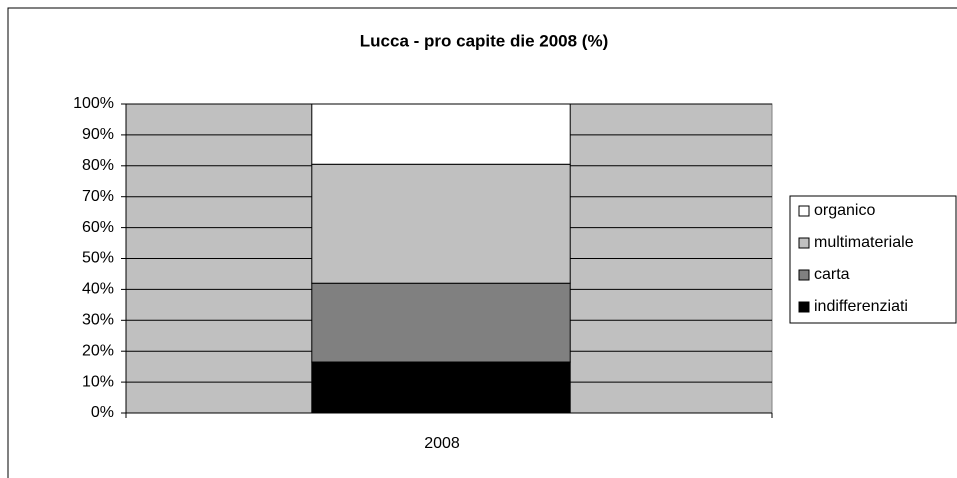 This screenshot has width=957, height=478. Describe the element at coordinates (102, 412) in the screenshot. I see `y-tick-label: 0%` at that location.